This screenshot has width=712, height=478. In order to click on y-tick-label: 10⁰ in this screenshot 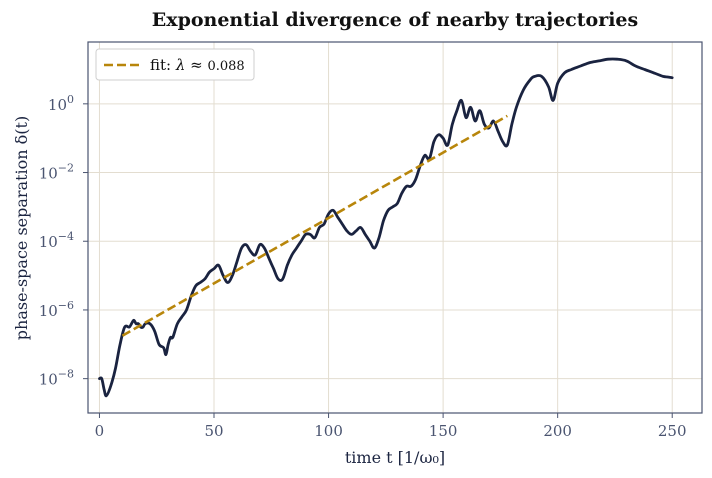, I will do `click(61, 103)`.